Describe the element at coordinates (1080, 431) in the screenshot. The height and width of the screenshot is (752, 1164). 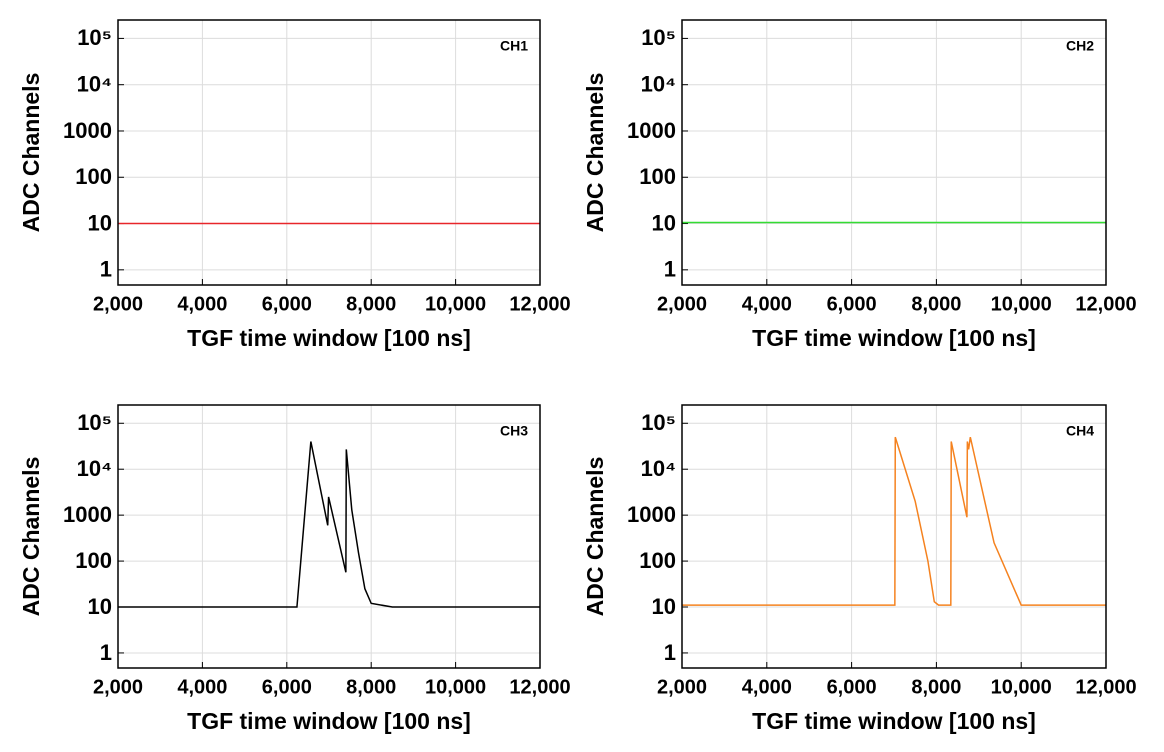
I see `channel-label: CH4` at that location.